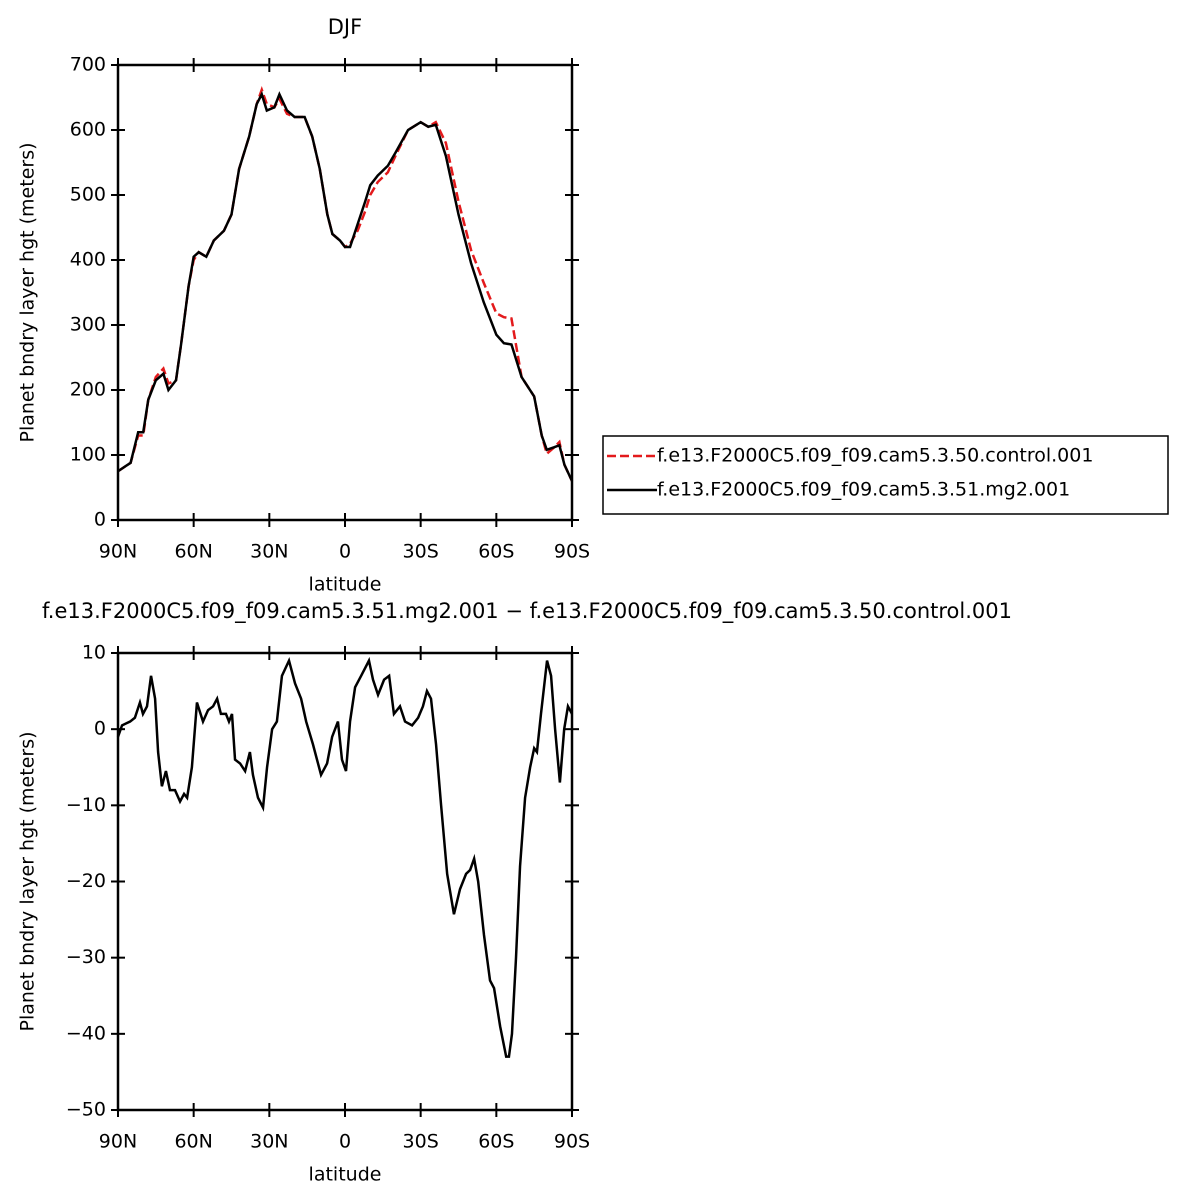  I want to click on legend-label: f.e13.F2000C5.f09_f09.cam5.3.51.mg2.001, so click(863, 490).